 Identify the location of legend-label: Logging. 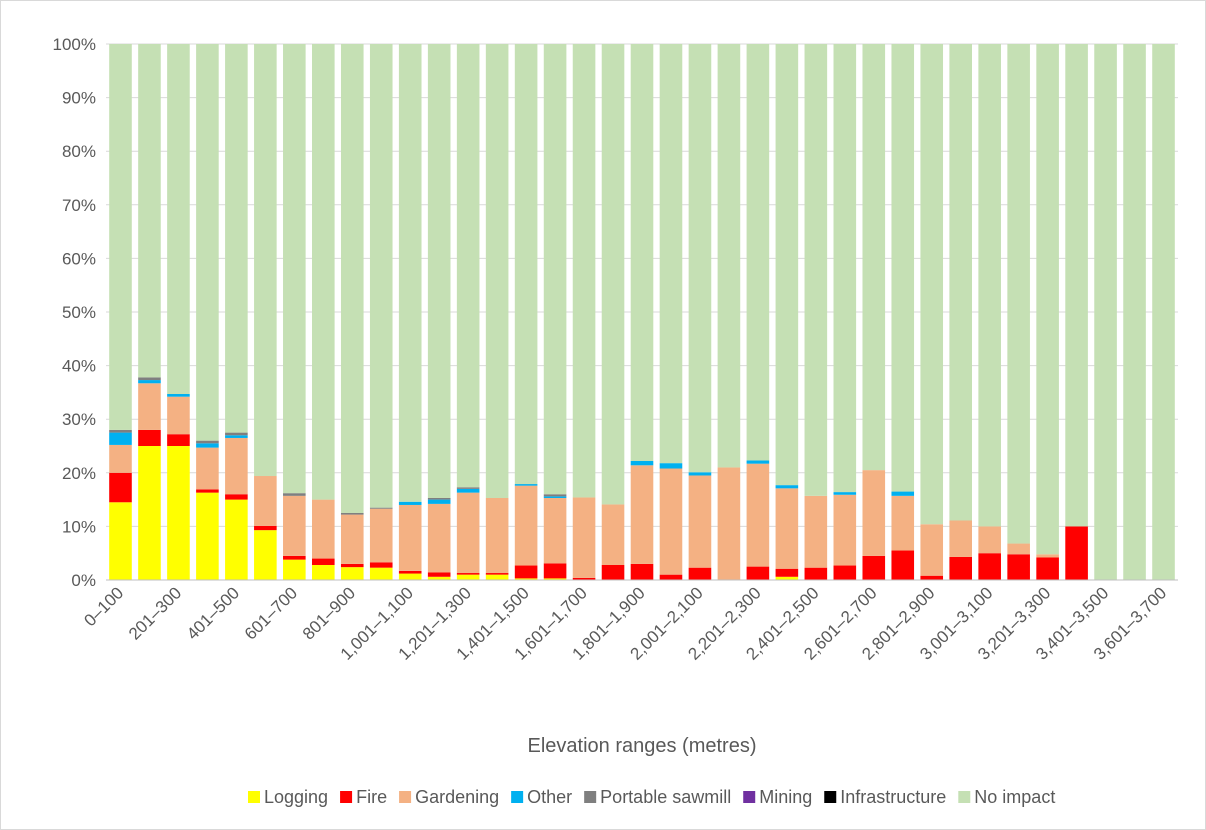
(296, 797).